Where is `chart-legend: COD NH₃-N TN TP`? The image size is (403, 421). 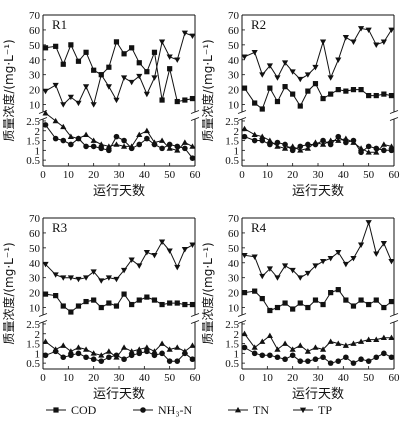 chart-legend: COD NH₃-N TN TP is located at coordinates (189, 410).